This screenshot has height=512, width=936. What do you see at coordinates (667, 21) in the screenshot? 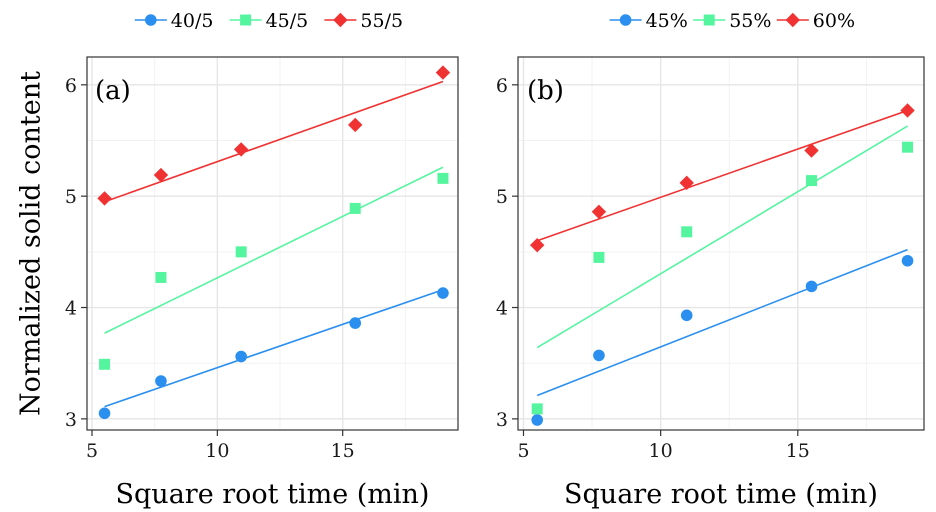
I see `legend-label-0: 45%` at bounding box center [667, 21].